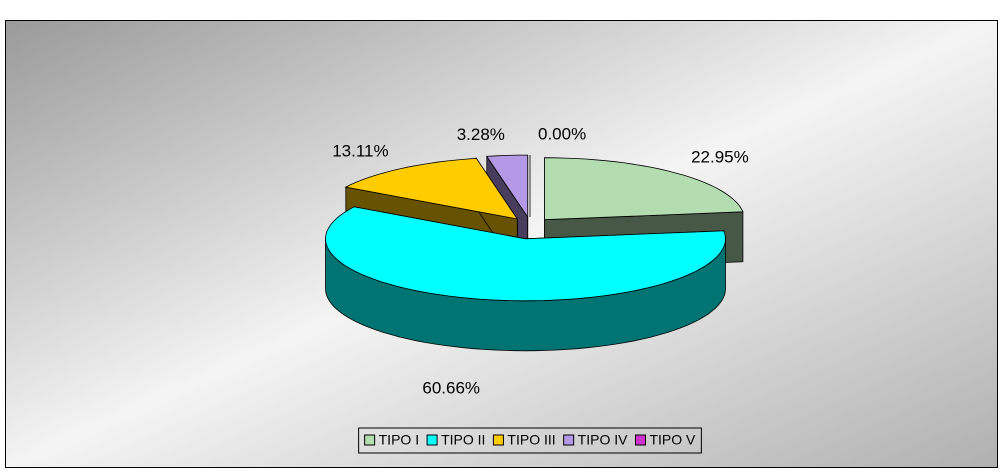 The image size is (1003, 472). What do you see at coordinates (603, 440) in the screenshot?
I see `legend-label: TIPO IV` at bounding box center [603, 440].